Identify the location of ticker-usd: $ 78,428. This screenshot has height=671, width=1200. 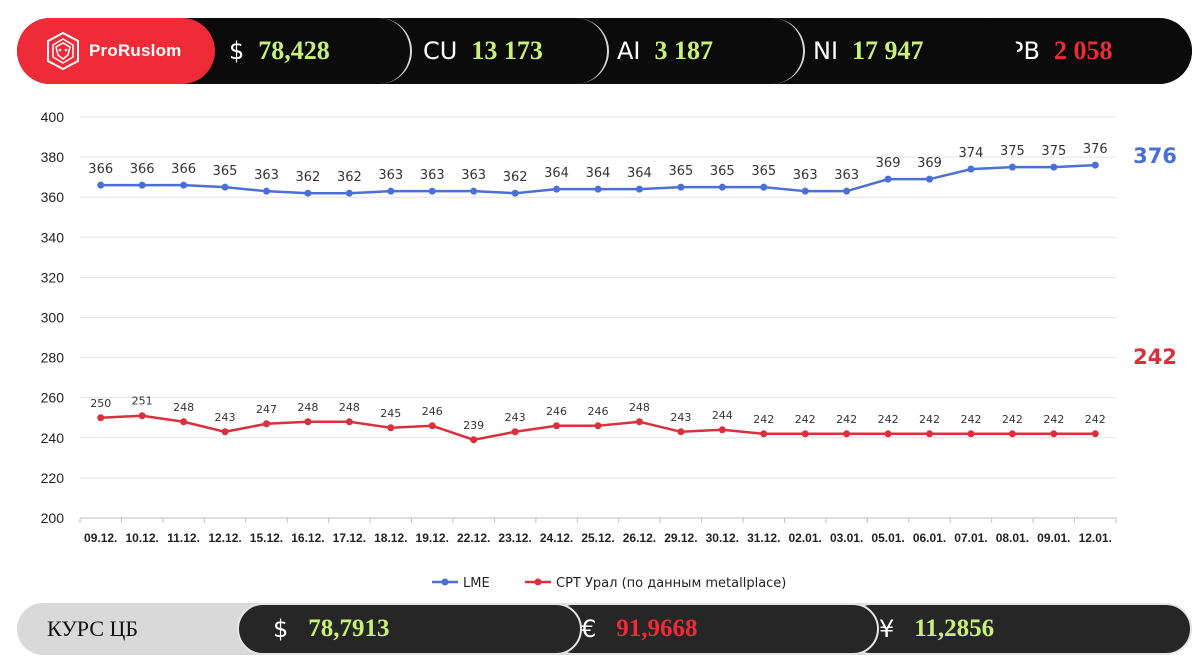
(289, 51).